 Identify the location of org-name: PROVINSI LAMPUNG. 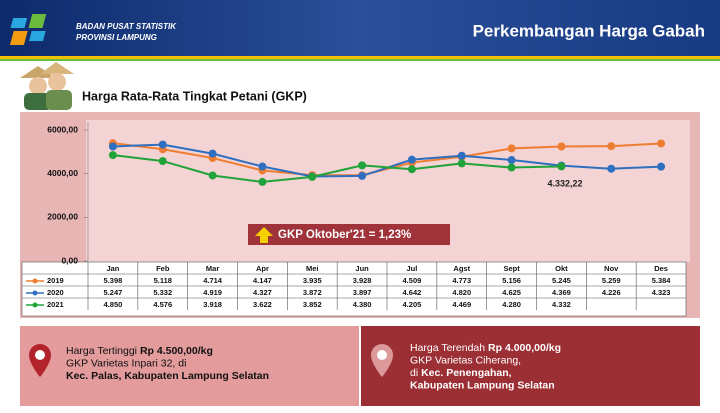
(116, 37).